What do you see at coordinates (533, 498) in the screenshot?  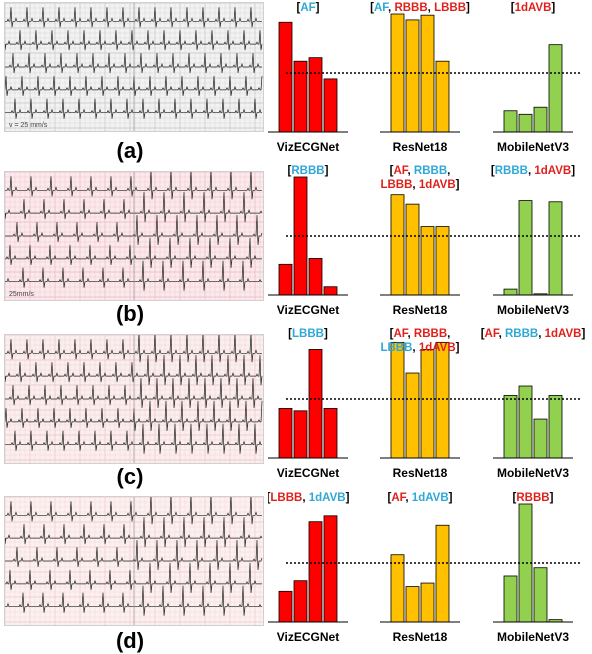 I see `prediction-label-mobilenetv3: [RBBB]` at bounding box center [533, 498].